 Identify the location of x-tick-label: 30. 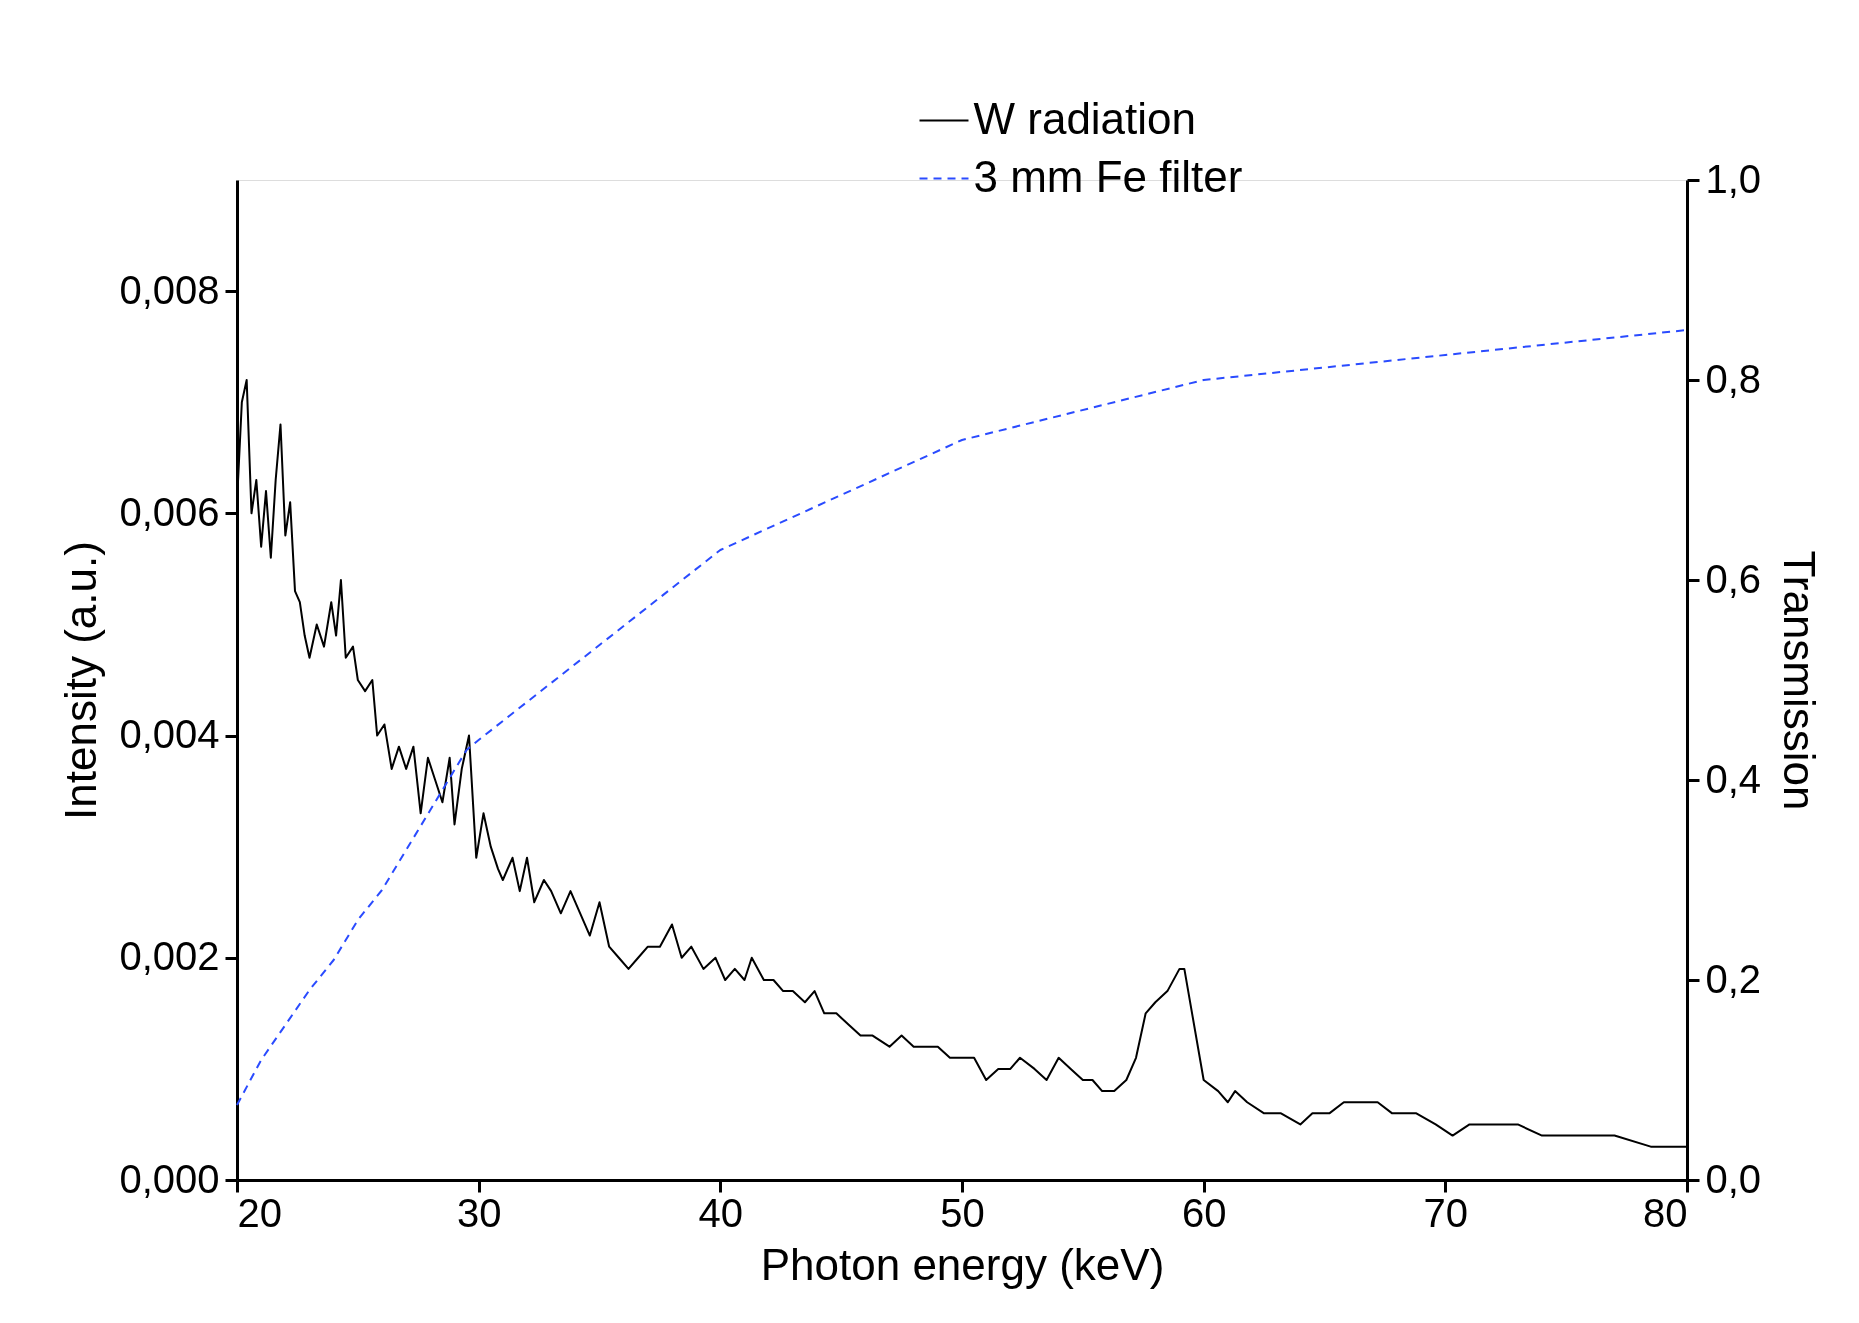
(479, 1212).